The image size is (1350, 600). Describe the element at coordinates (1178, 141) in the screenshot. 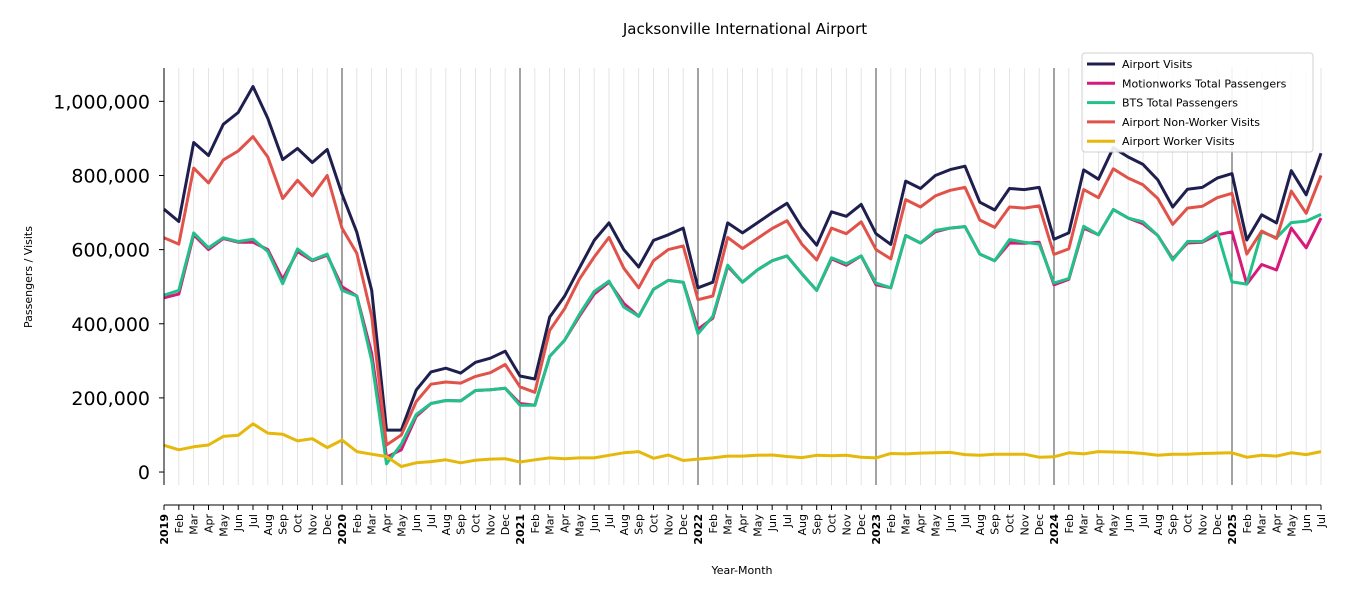

I see `legend-entry: Airport Worker Visits` at that location.